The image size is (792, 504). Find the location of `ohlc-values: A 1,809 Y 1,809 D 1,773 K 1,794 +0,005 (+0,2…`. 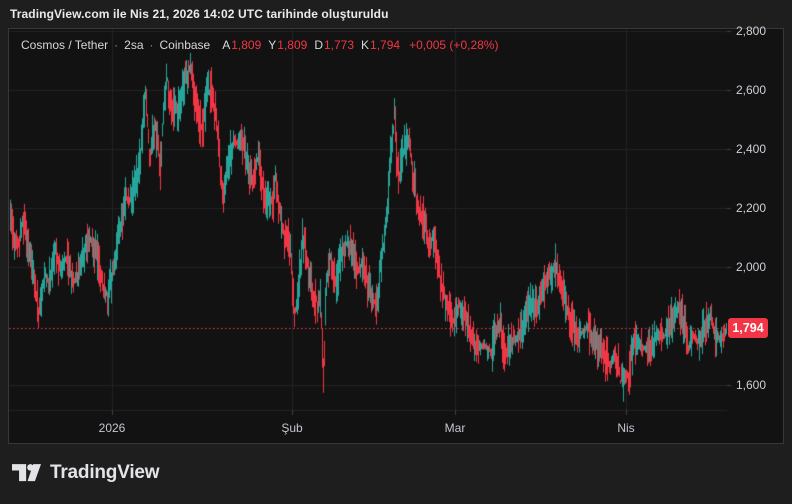

ohlc-values: A 1,809 Y 1,809 D 1,773 K 1,794 +0,005 (+0,2… is located at coordinates (360, 45).